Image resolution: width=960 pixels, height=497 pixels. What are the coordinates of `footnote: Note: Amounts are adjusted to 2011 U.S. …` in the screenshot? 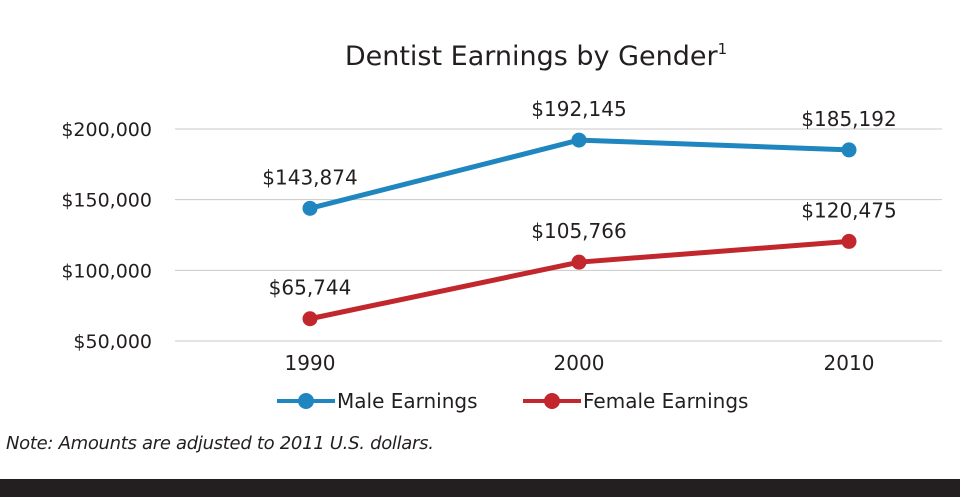 It's located at (220, 443).